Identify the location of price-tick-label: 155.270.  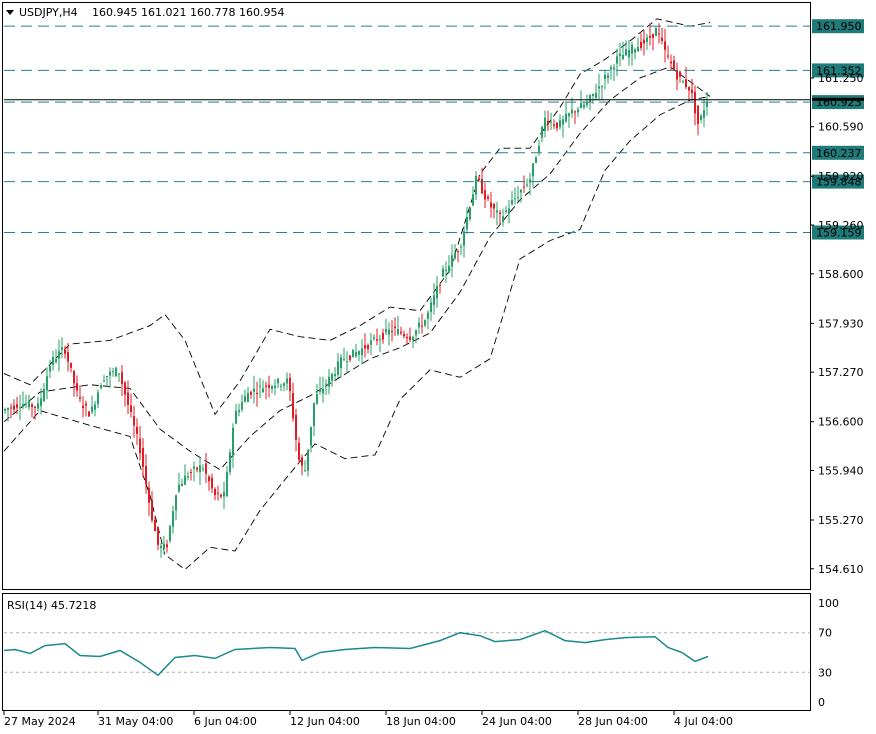
(841, 520).